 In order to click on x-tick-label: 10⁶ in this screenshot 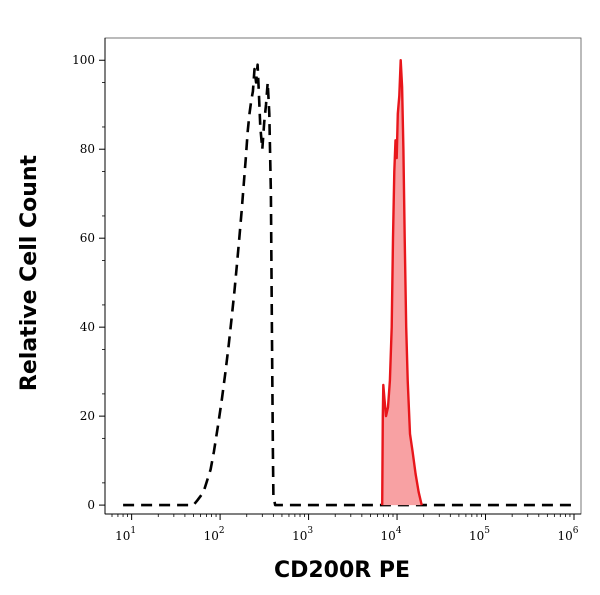, I will do `click(567, 534)`.